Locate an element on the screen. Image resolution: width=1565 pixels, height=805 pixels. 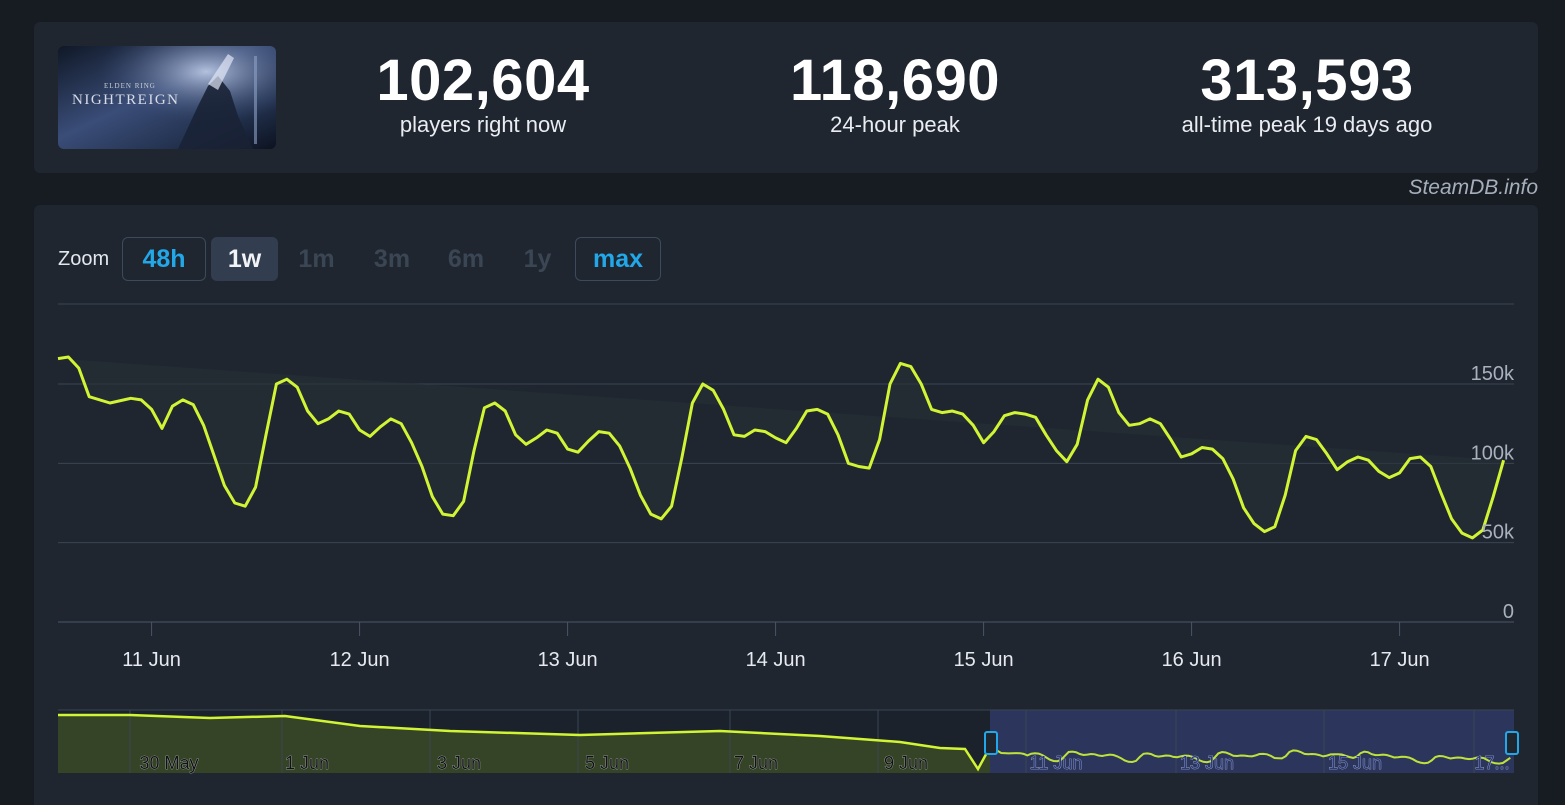
navigator-right-handle is located at coordinates (1512, 743).